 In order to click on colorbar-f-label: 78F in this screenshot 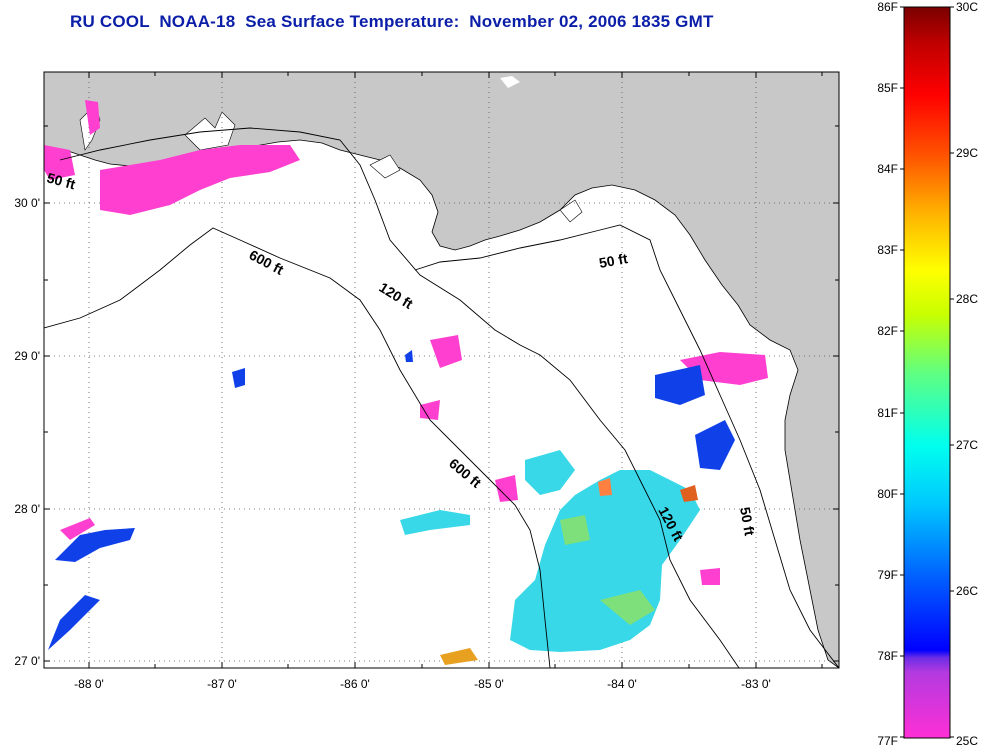, I will do `click(887, 656)`.